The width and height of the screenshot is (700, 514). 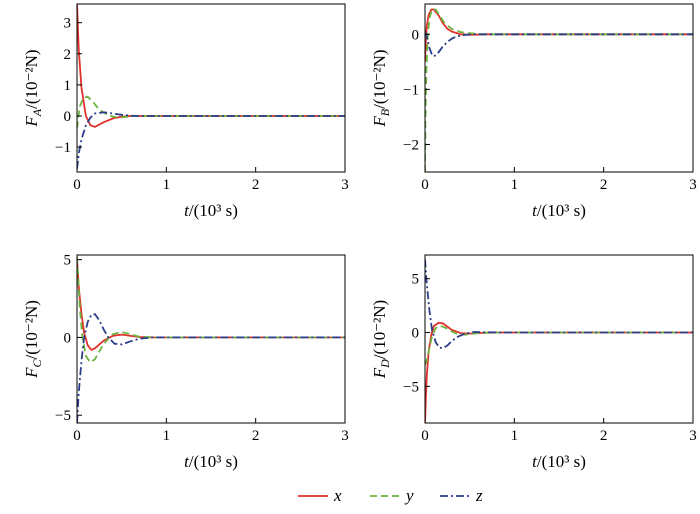 I want to click on plot-frame-B, so click(x=559, y=88).